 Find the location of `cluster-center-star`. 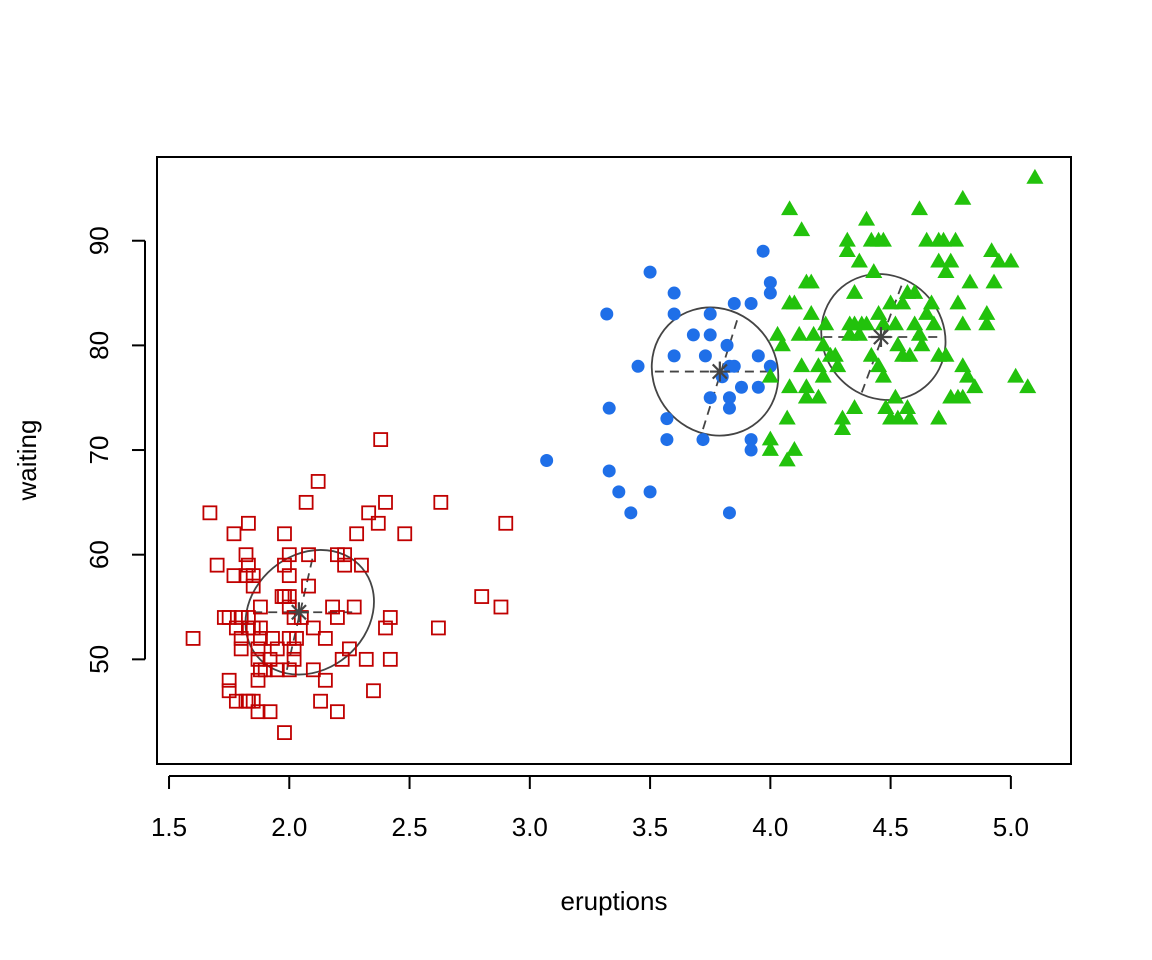

cluster-center-star is located at coordinates (880, 337).